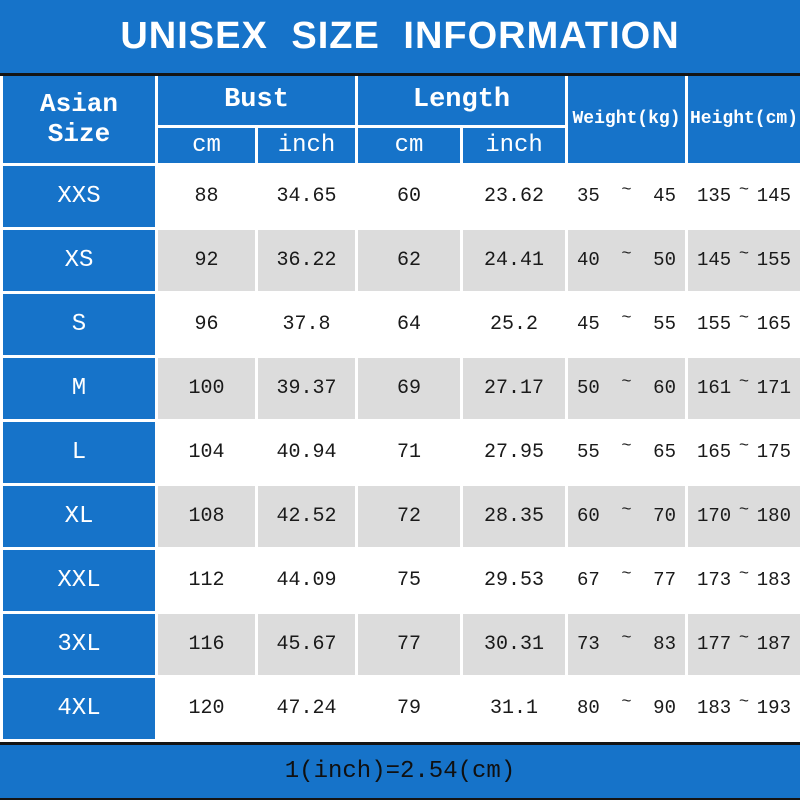 This screenshot has height=800, width=800. Describe the element at coordinates (514, 516) in the screenshot. I see `length-inch-value: 28.35` at that location.